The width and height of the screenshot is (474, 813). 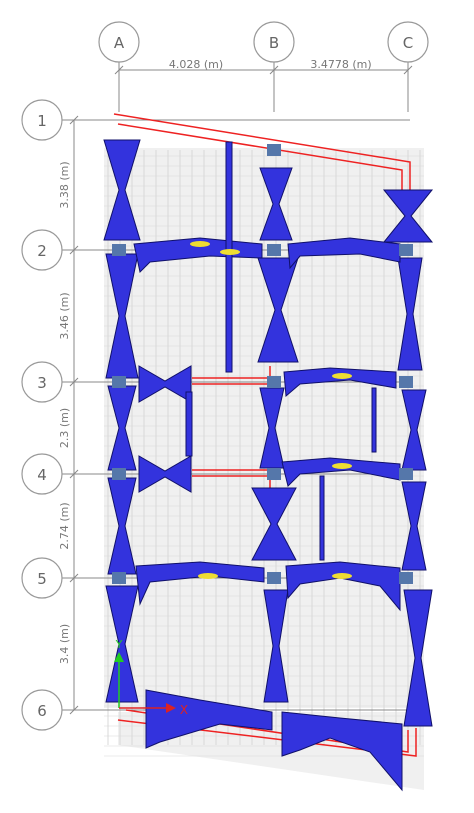 What do you see at coordinates (165, 474) in the screenshot?
I see `moment-bowtie-h4` at bounding box center [165, 474].